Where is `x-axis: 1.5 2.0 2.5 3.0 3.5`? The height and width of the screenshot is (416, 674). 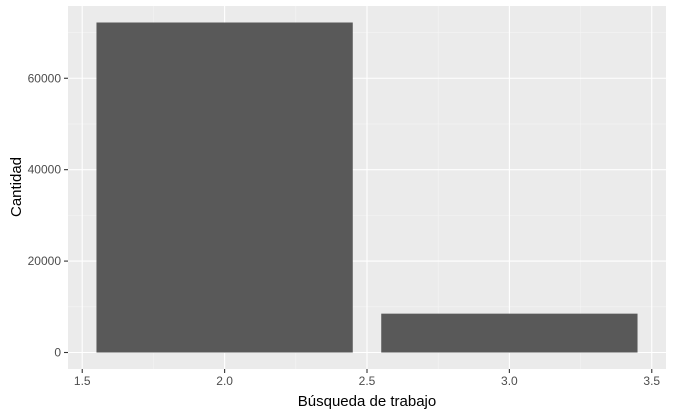
x-axis: 1.5 2.0 2.5 3.0 3.5 is located at coordinates (367, 378).